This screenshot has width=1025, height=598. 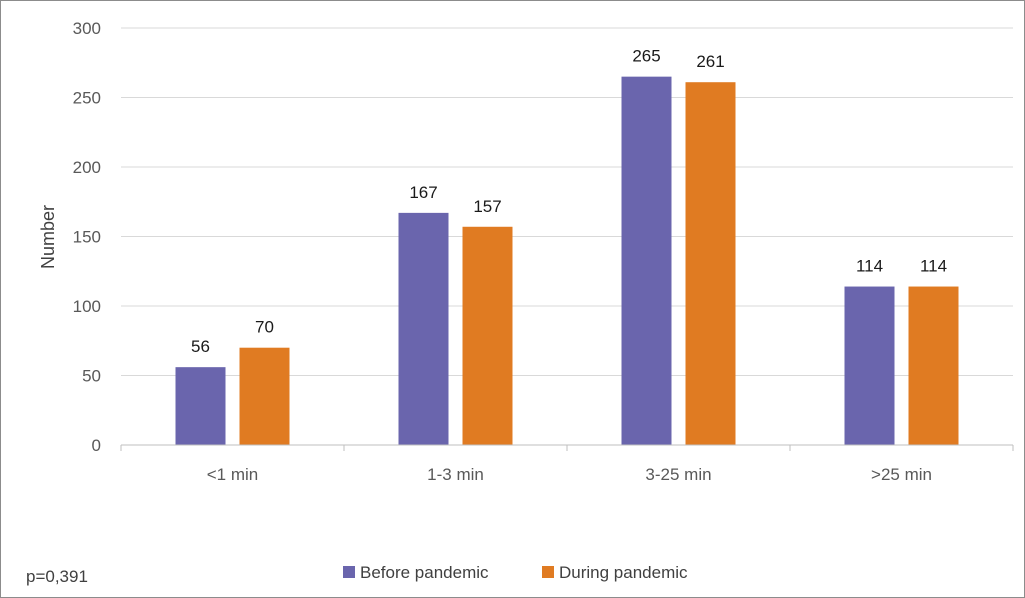 I want to click on p-value-annotation: p=0,391, so click(x=57, y=576).